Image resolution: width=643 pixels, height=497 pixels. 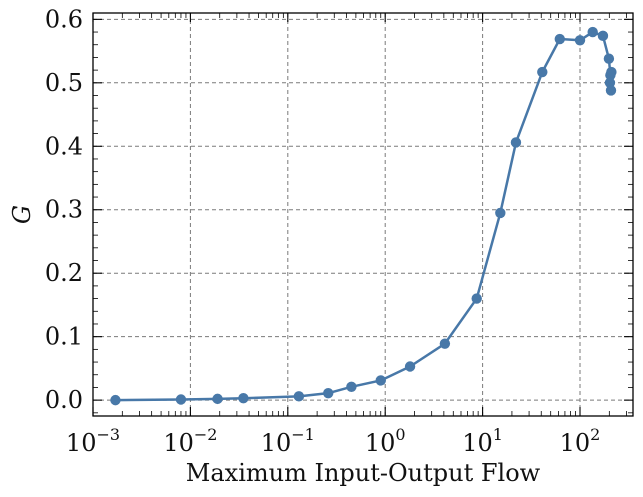 What do you see at coordinates (363, 473) in the screenshot?
I see `x-axis-label: Maximum Input-Output Flow` at bounding box center [363, 473].